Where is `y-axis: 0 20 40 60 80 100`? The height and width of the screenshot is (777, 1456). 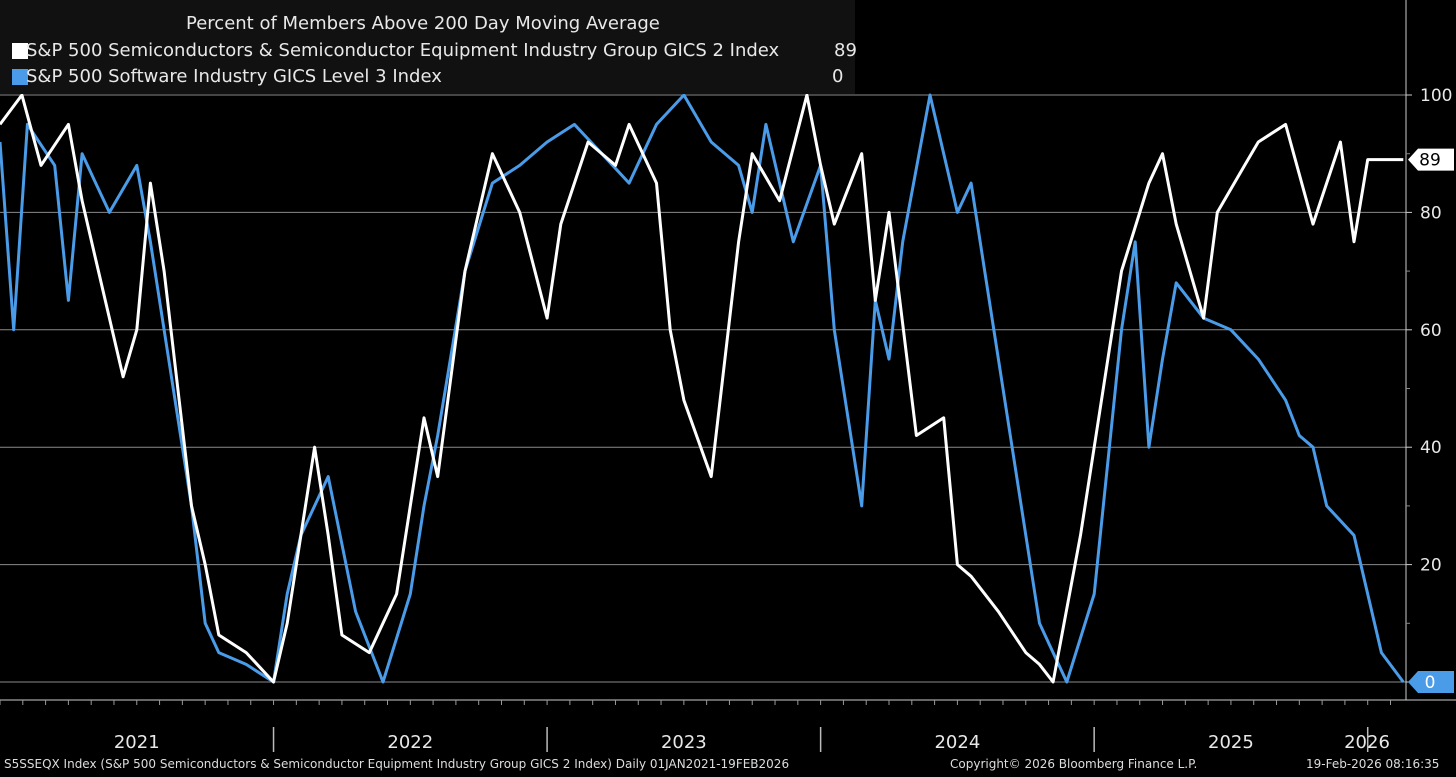 y-axis: 0 20 40 60 80 100 is located at coordinates (1429, 389).